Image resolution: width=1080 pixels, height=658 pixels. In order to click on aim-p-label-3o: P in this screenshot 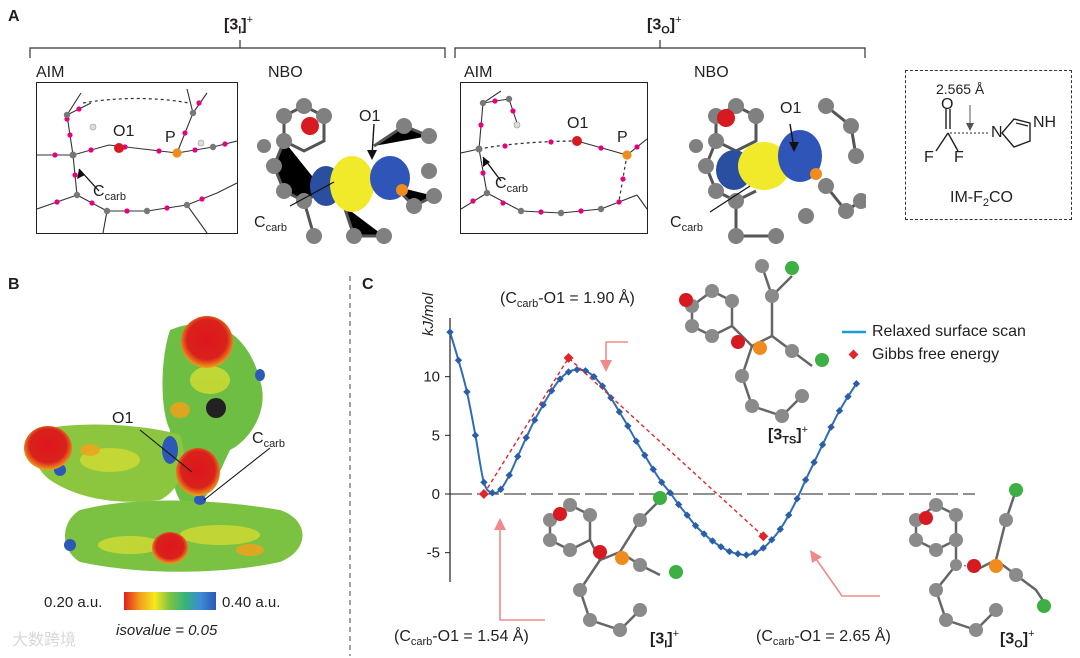, I will do `click(622, 137)`.